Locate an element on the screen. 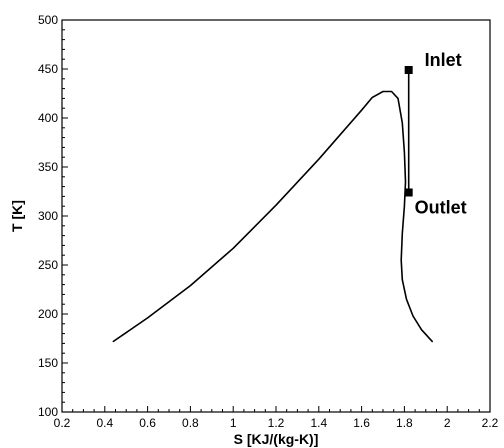 Image resolution: width=504 pixels, height=448 pixels. y-tick-label: 400 is located at coordinates (48, 118).